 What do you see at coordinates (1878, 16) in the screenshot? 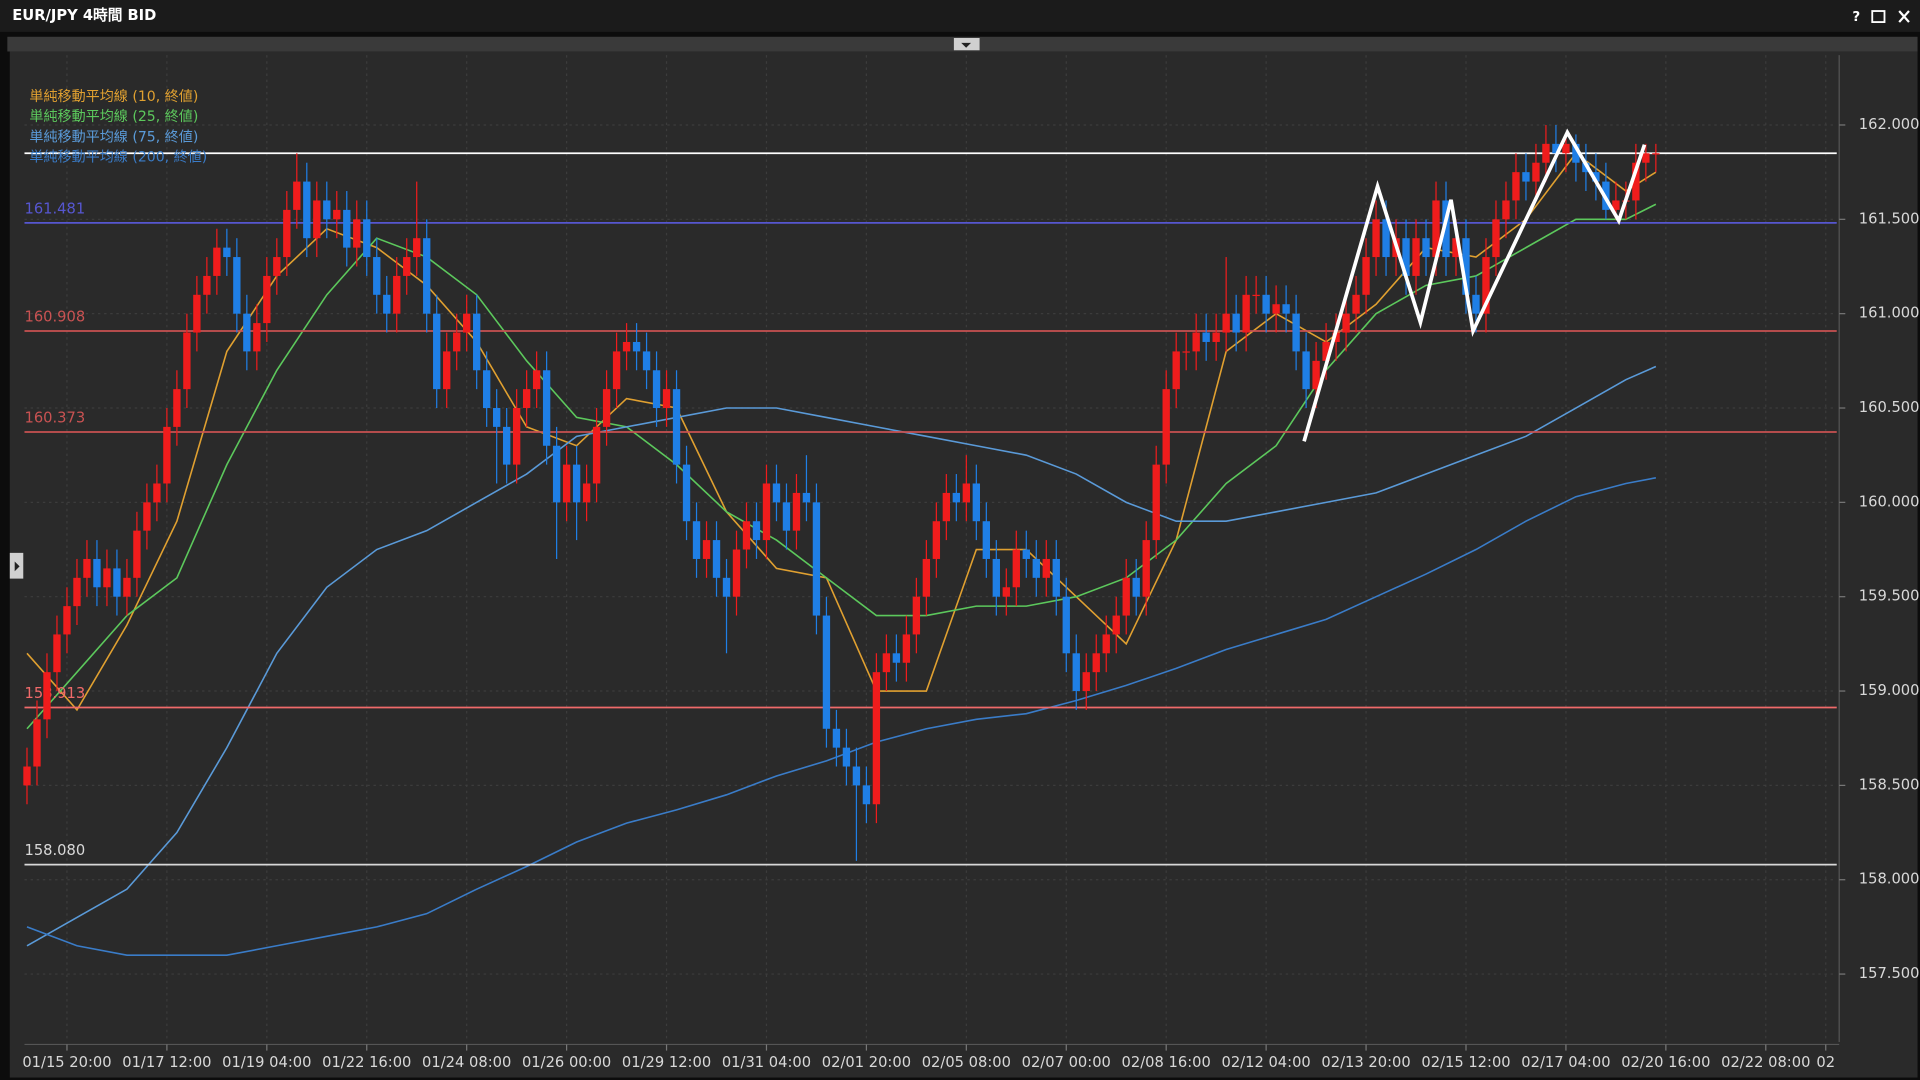
I see `maximize-button` at bounding box center [1878, 16].